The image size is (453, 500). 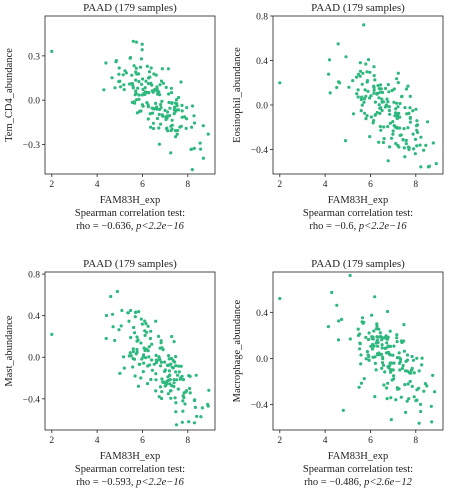 I want to click on stat-result: rho = −0.636, p<2.2e−16, so click(x=130, y=226).